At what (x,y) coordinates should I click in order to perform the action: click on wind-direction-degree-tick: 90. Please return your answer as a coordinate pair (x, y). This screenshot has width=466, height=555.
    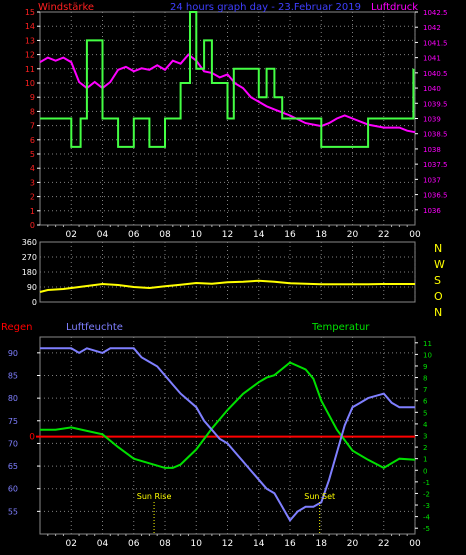
    Looking at the image, I should click on (32, 287).